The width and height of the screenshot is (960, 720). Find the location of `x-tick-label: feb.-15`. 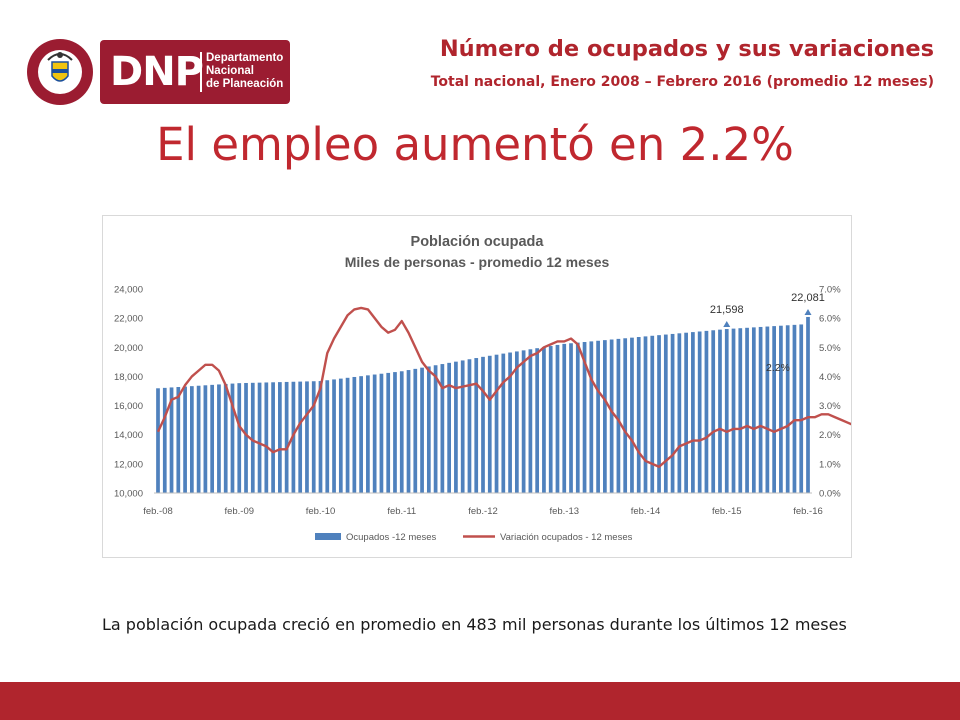

x-tick-label: feb.-15 is located at coordinates (727, 511).